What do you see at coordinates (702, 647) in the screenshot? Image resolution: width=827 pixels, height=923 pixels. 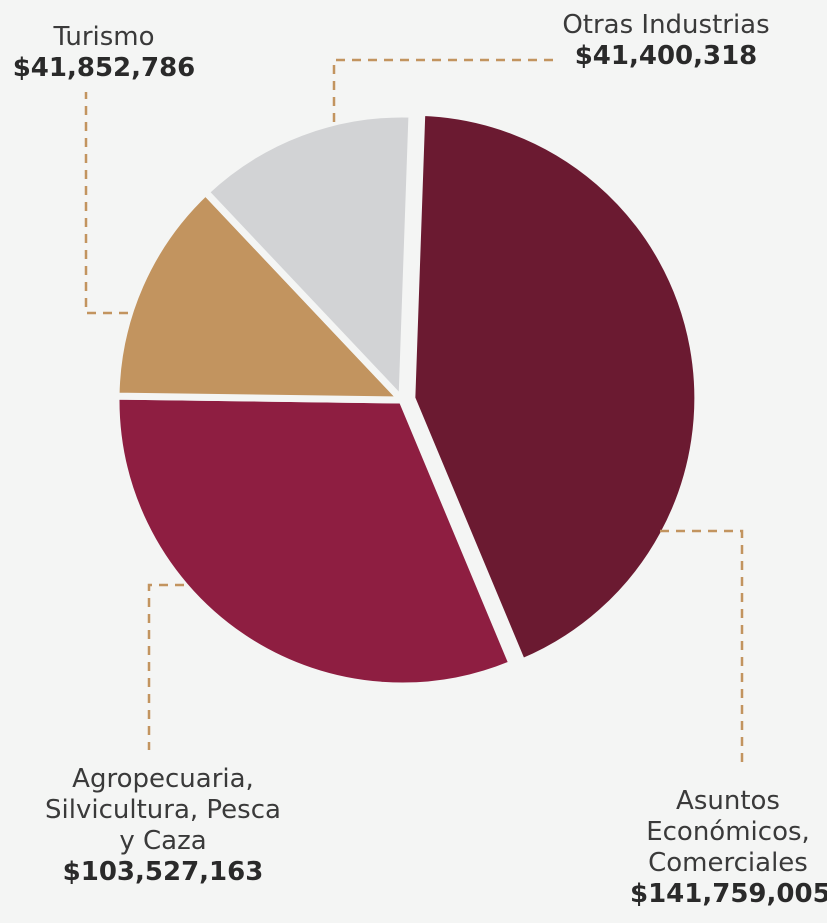 I see `leader-line-asuntos-economicos` at bounding box center [702, 647].